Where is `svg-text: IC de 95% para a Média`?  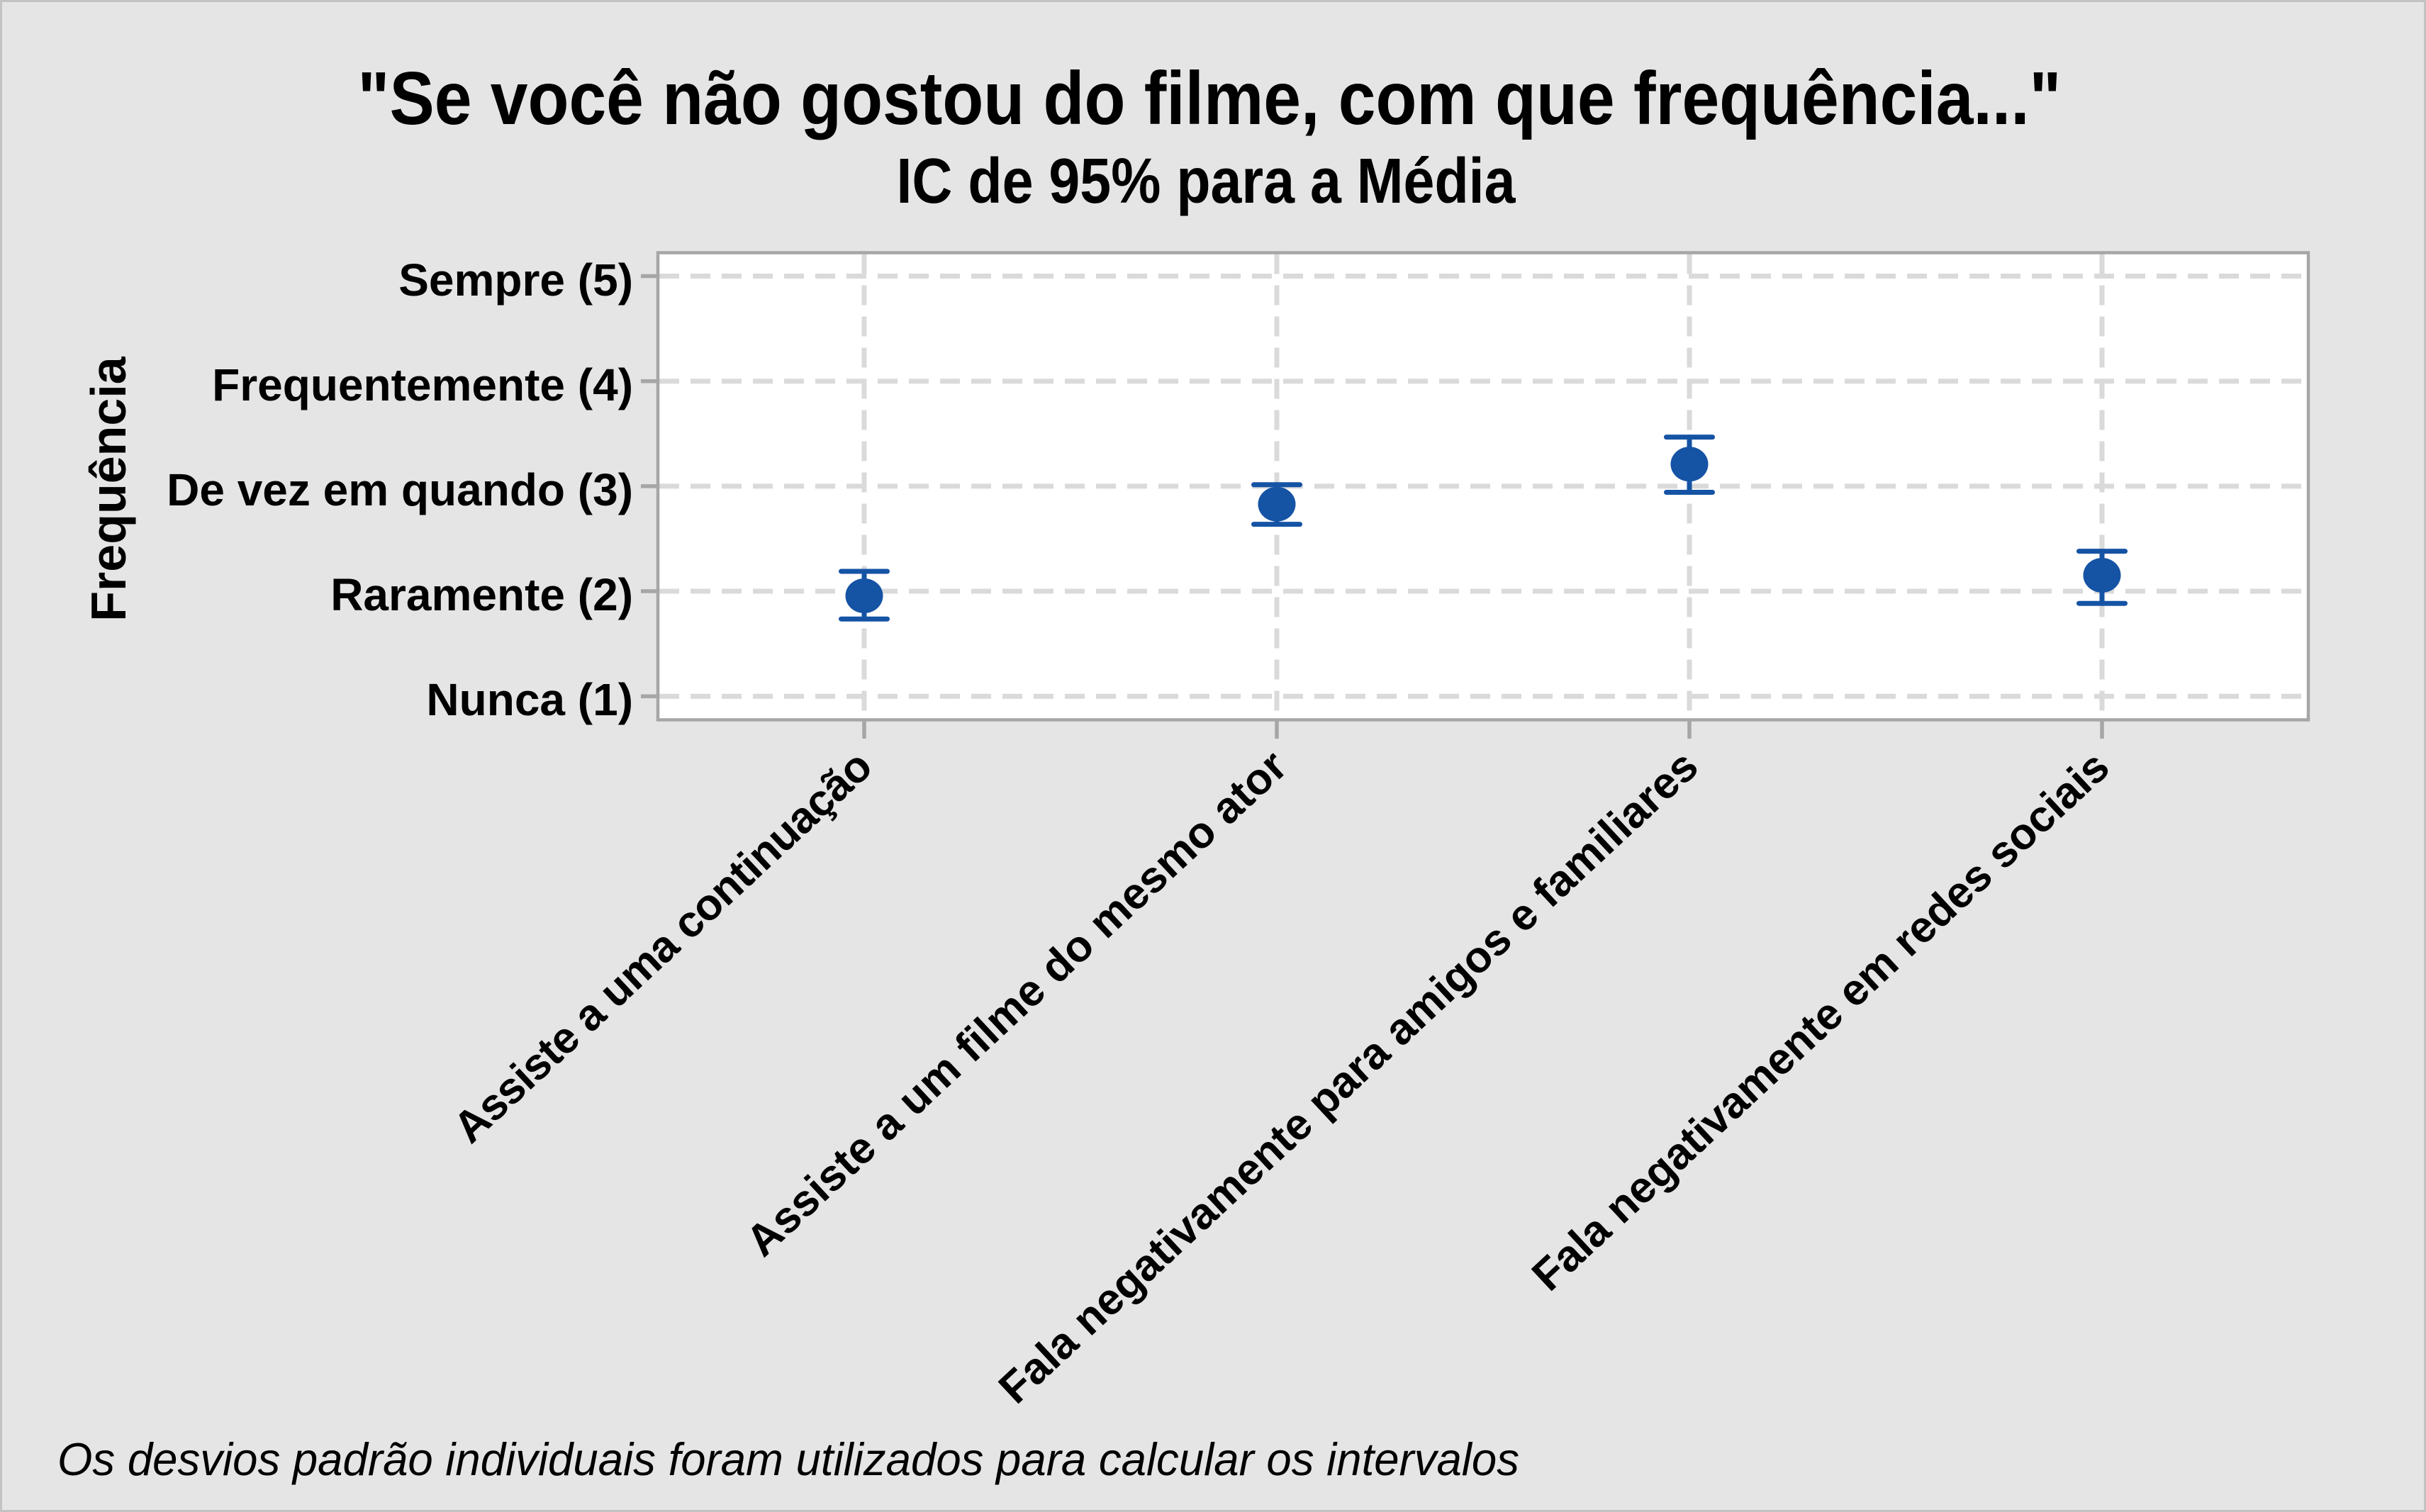
svg-text: IC de 95% para a Média is located at coordinates (1206, 182).